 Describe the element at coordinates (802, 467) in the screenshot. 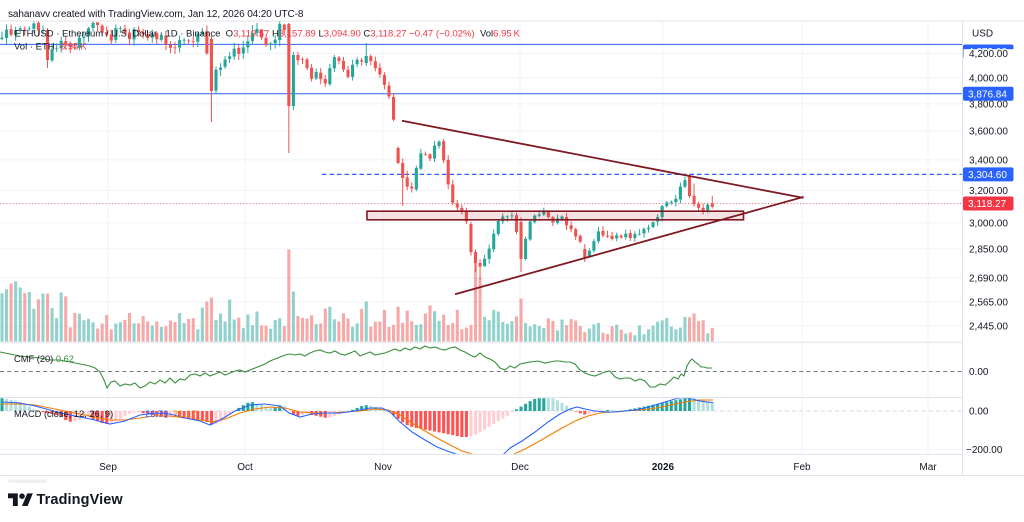

I see `svg-text: Feb` at that location.